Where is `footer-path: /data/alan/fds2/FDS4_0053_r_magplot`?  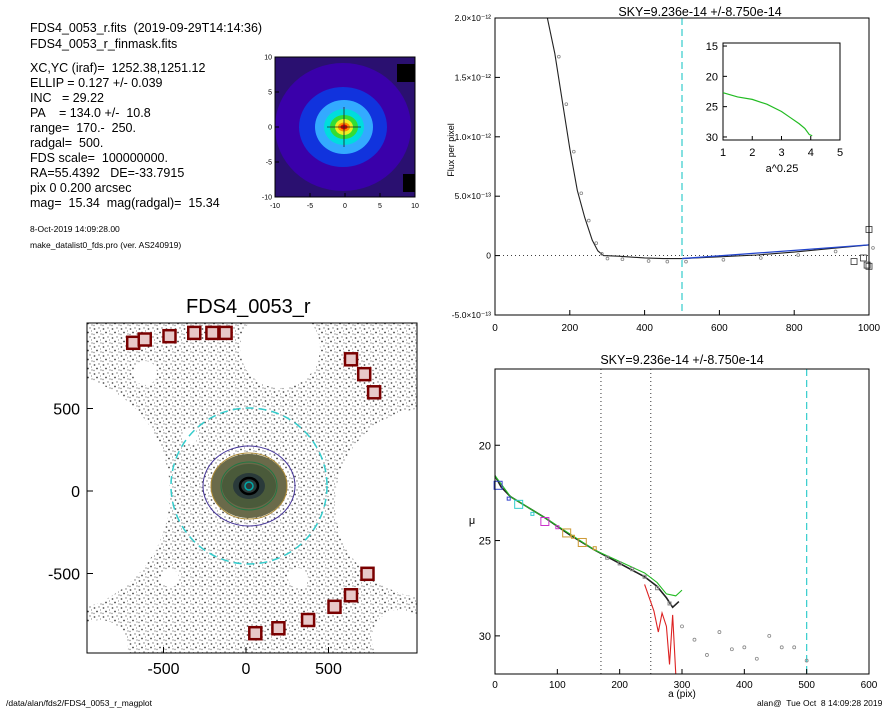 footer-path: /data/alan/fds2/FDS4_0053_r_magplot is located at coordinates (79, 703).